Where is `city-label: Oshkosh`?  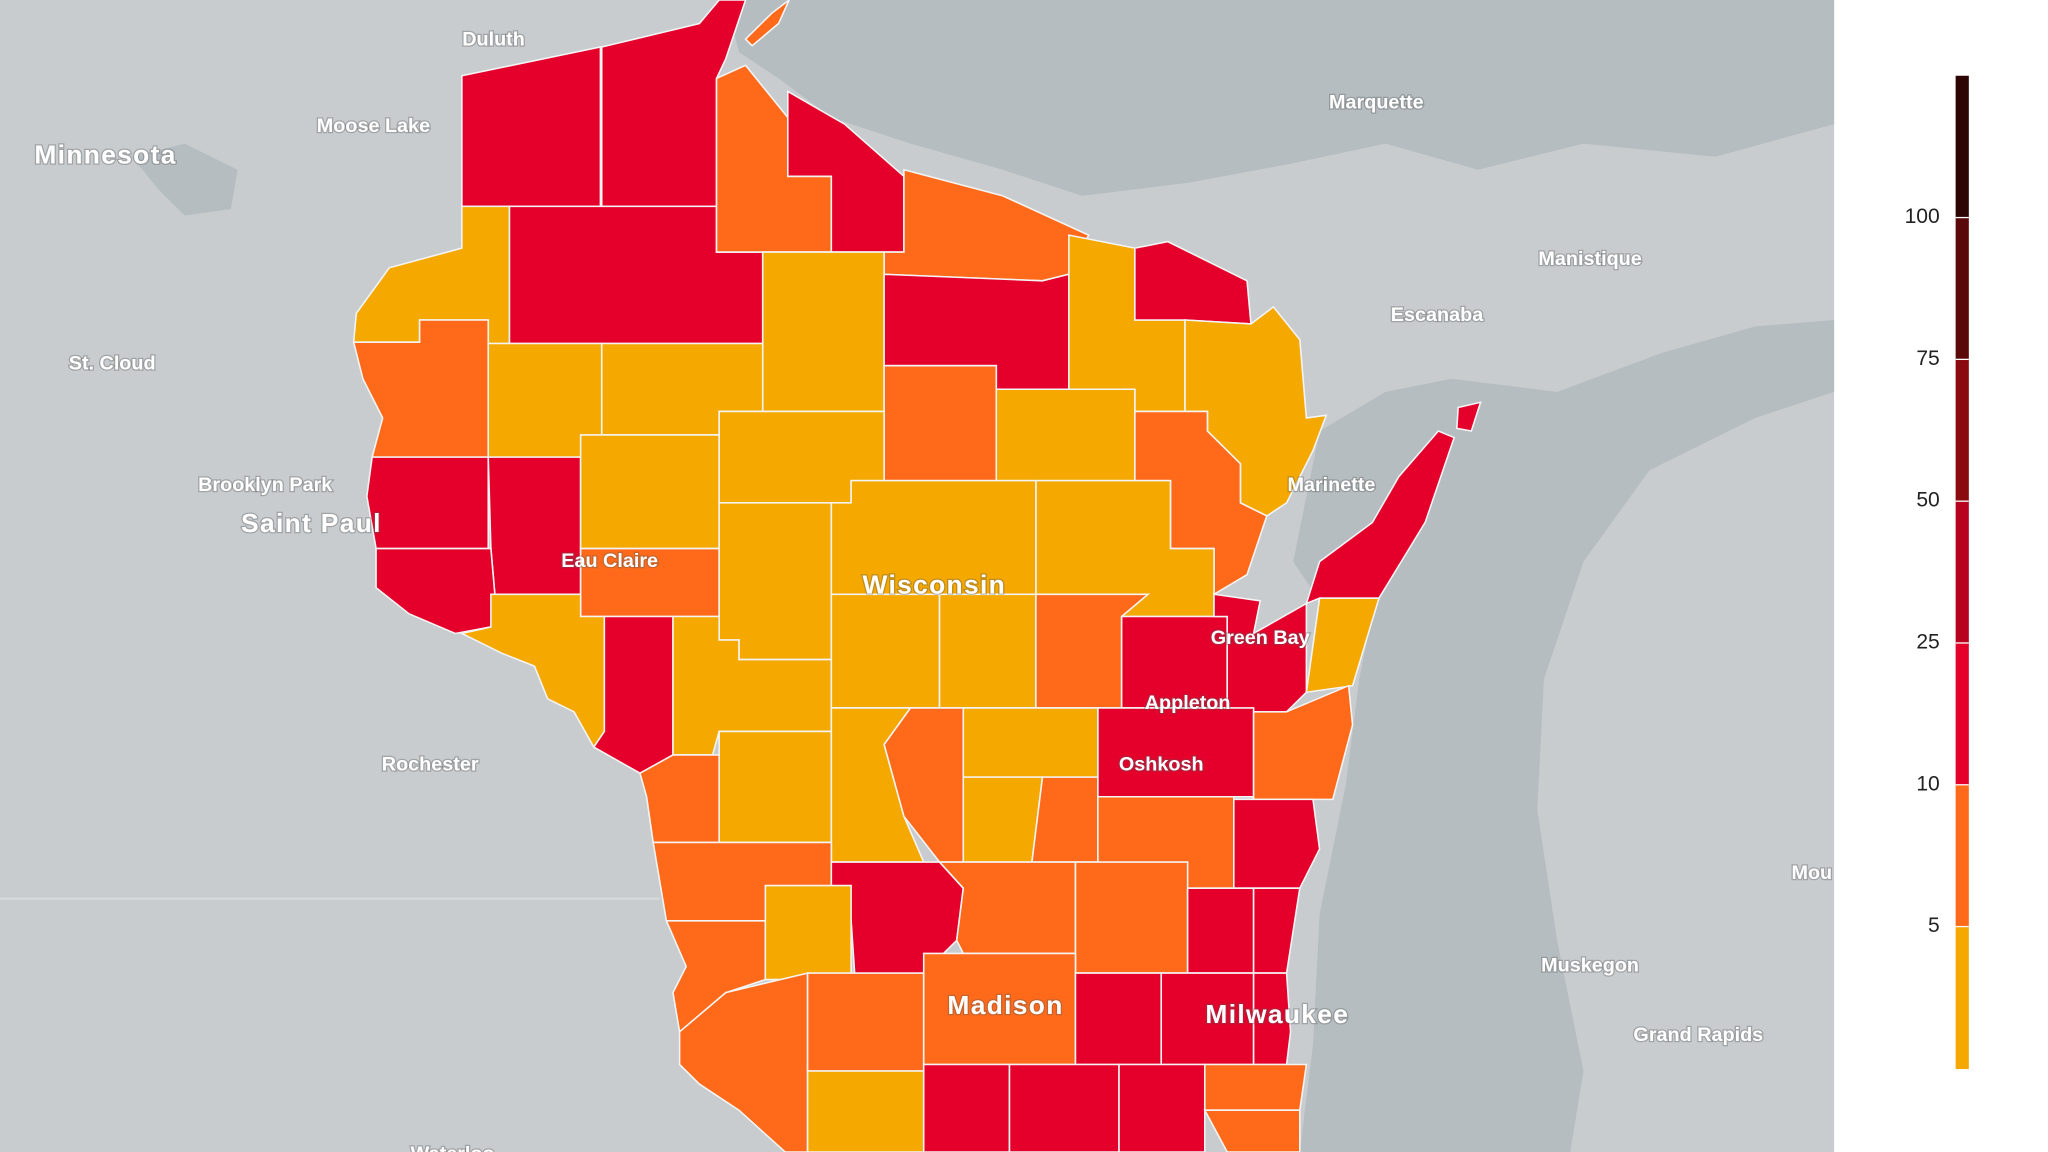 city-label: Oshkosh is located at coordinates (1161, 765).